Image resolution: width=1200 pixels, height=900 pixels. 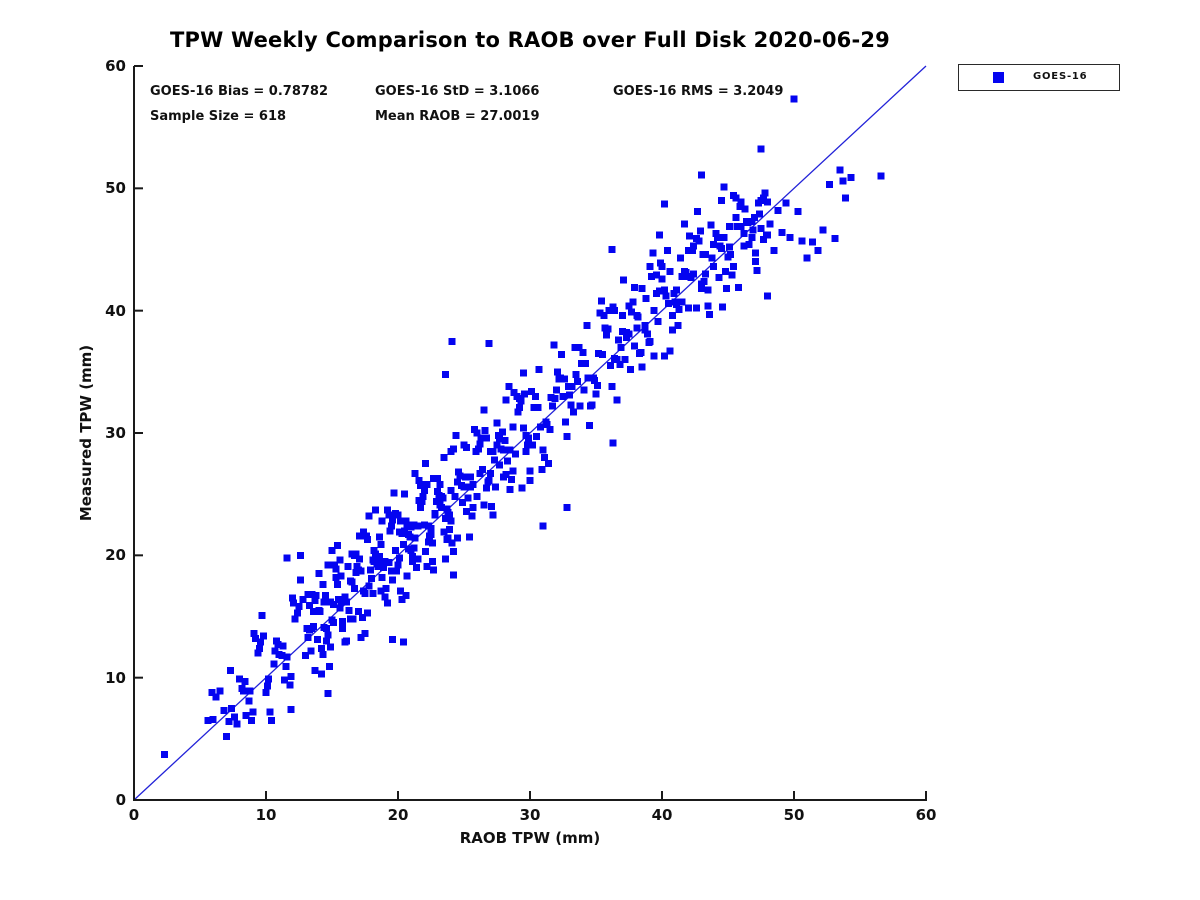 I want to click on stats-bias: GOES-16 Bias = 0.78782, so click(x=239, y=91).